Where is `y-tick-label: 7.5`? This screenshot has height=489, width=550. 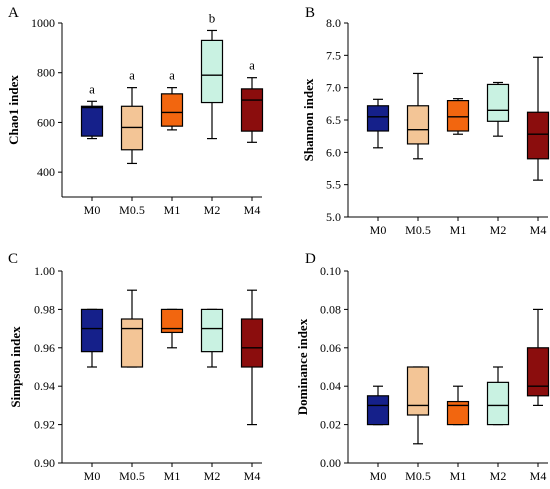
y-tick-label: 7.5 is located at coordinates (333, 55).